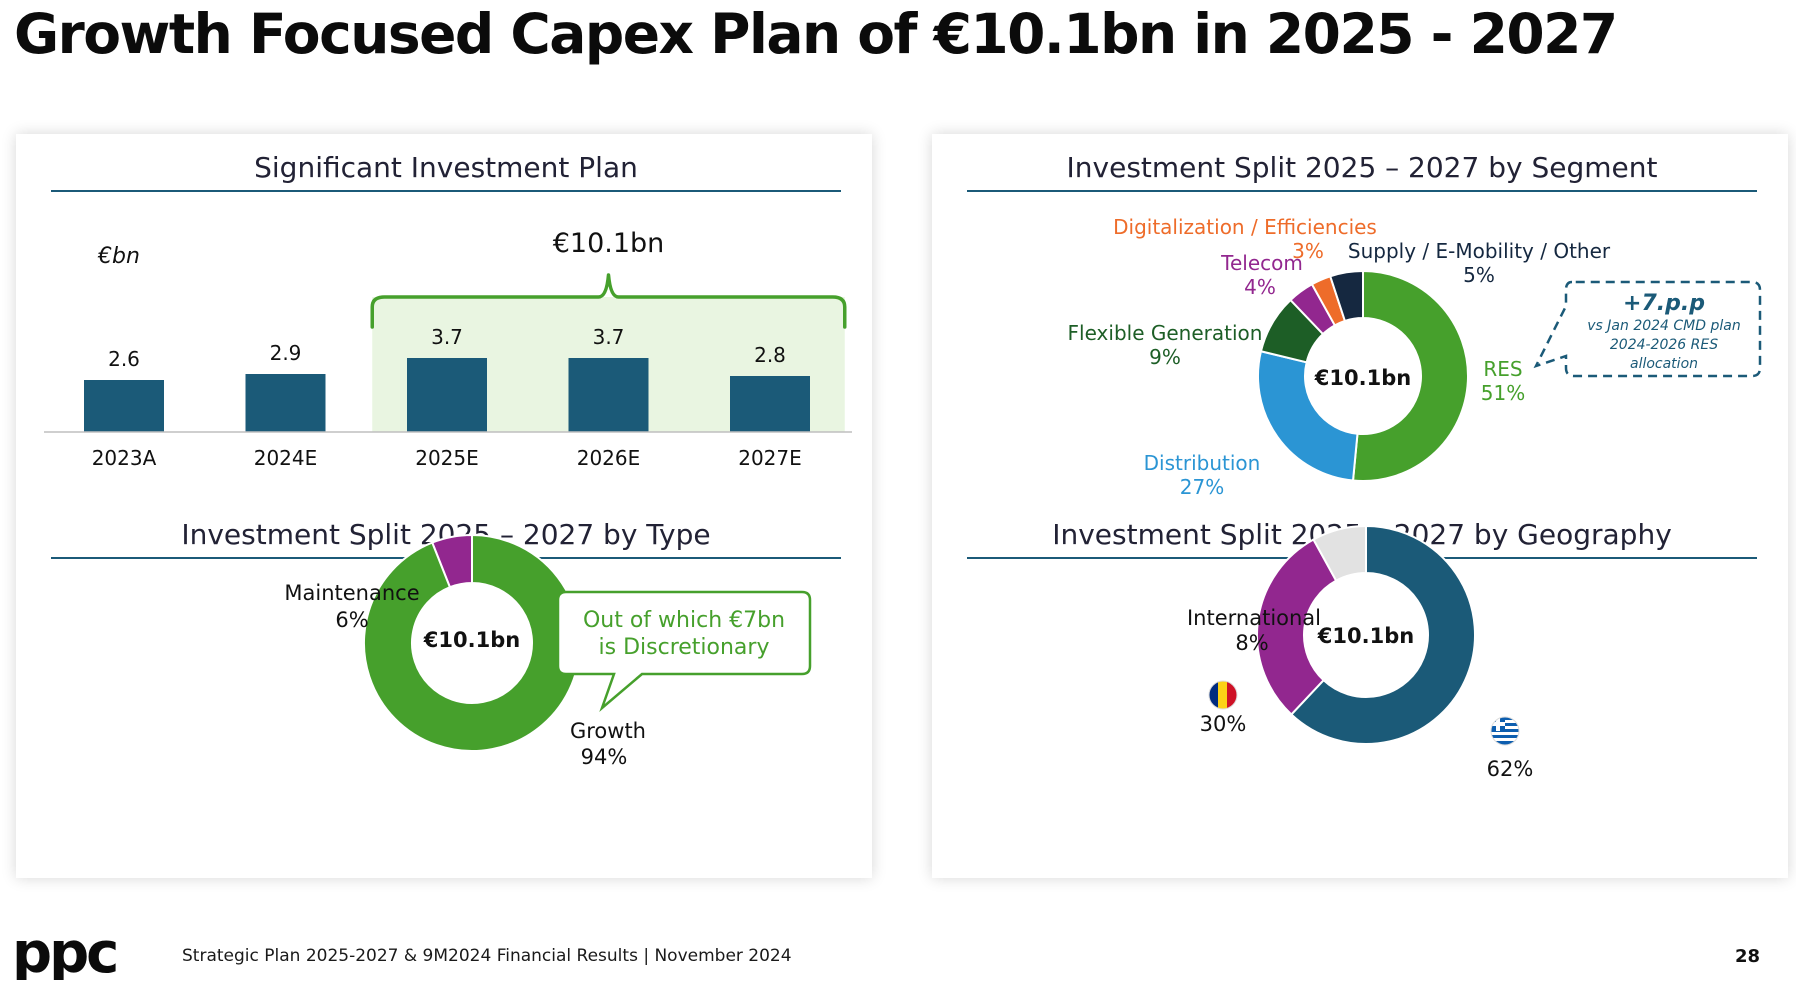 This screenshot has width=1796, height=984. What do you see at coordinates (1202, 463) in the screenshot?
I see `distribution-label: Distribution` at bounding box center [1202, 463].